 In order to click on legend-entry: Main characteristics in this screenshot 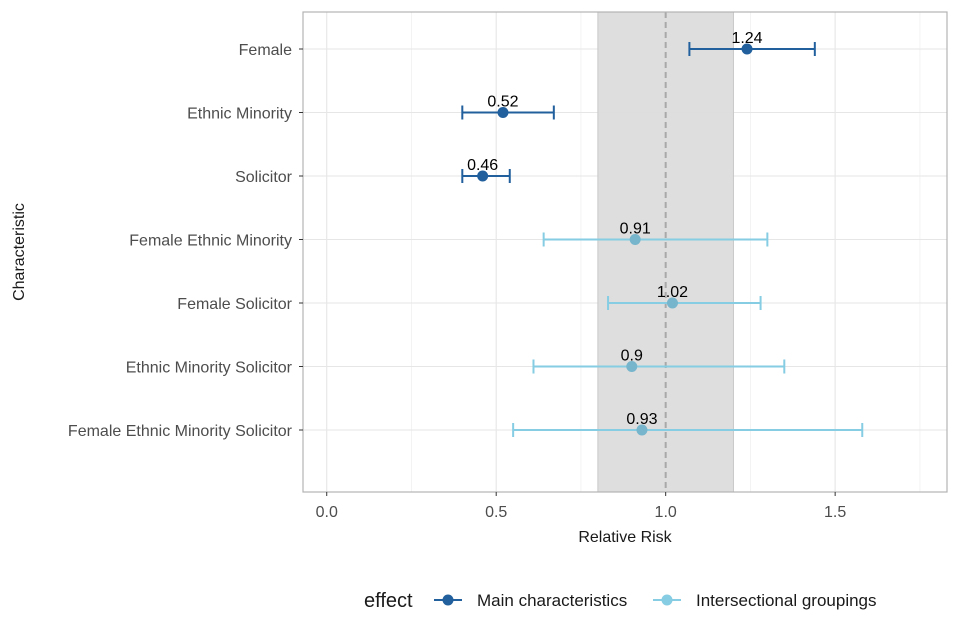, I will do `click(552, 600)`.